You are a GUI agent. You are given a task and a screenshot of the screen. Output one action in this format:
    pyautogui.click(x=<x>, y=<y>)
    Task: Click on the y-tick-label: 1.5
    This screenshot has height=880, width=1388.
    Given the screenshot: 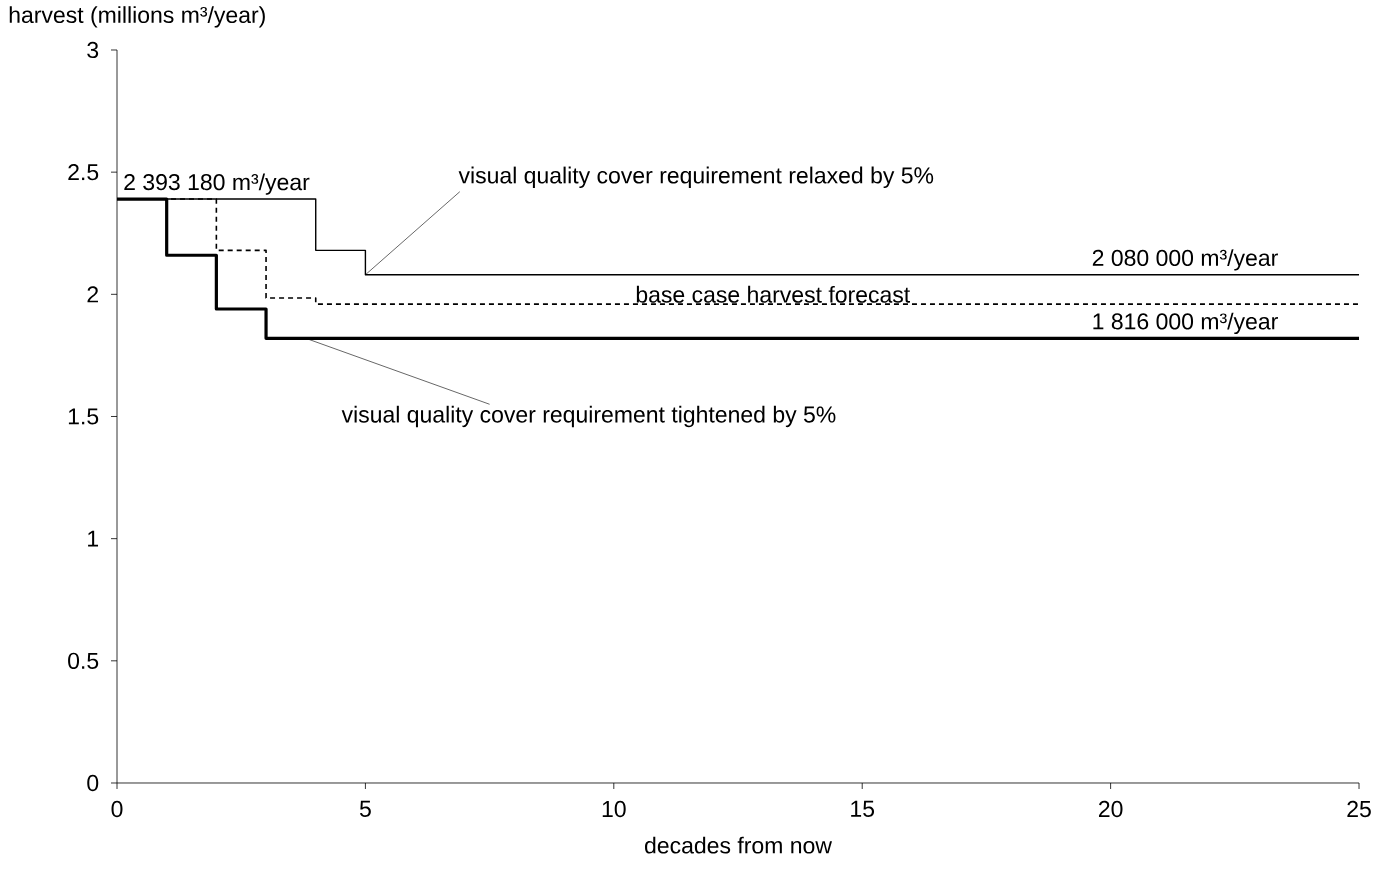 What is the action you would take?
    pyautogui.click(x=83, y=416)
    